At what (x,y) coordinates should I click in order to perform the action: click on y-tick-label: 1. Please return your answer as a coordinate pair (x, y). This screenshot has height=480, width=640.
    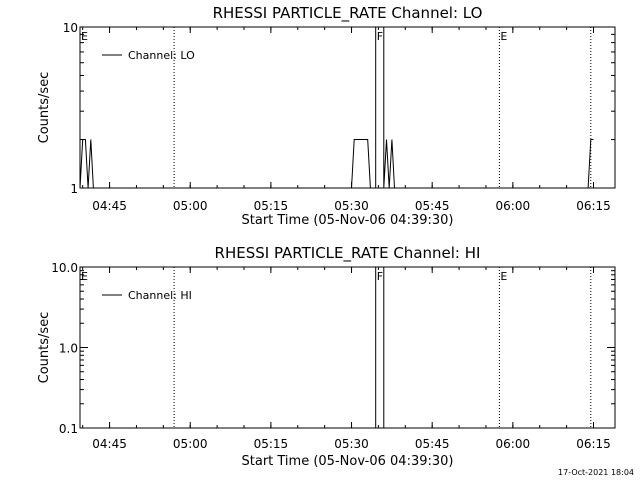
    Looking at the image, I should click on (74, 189).